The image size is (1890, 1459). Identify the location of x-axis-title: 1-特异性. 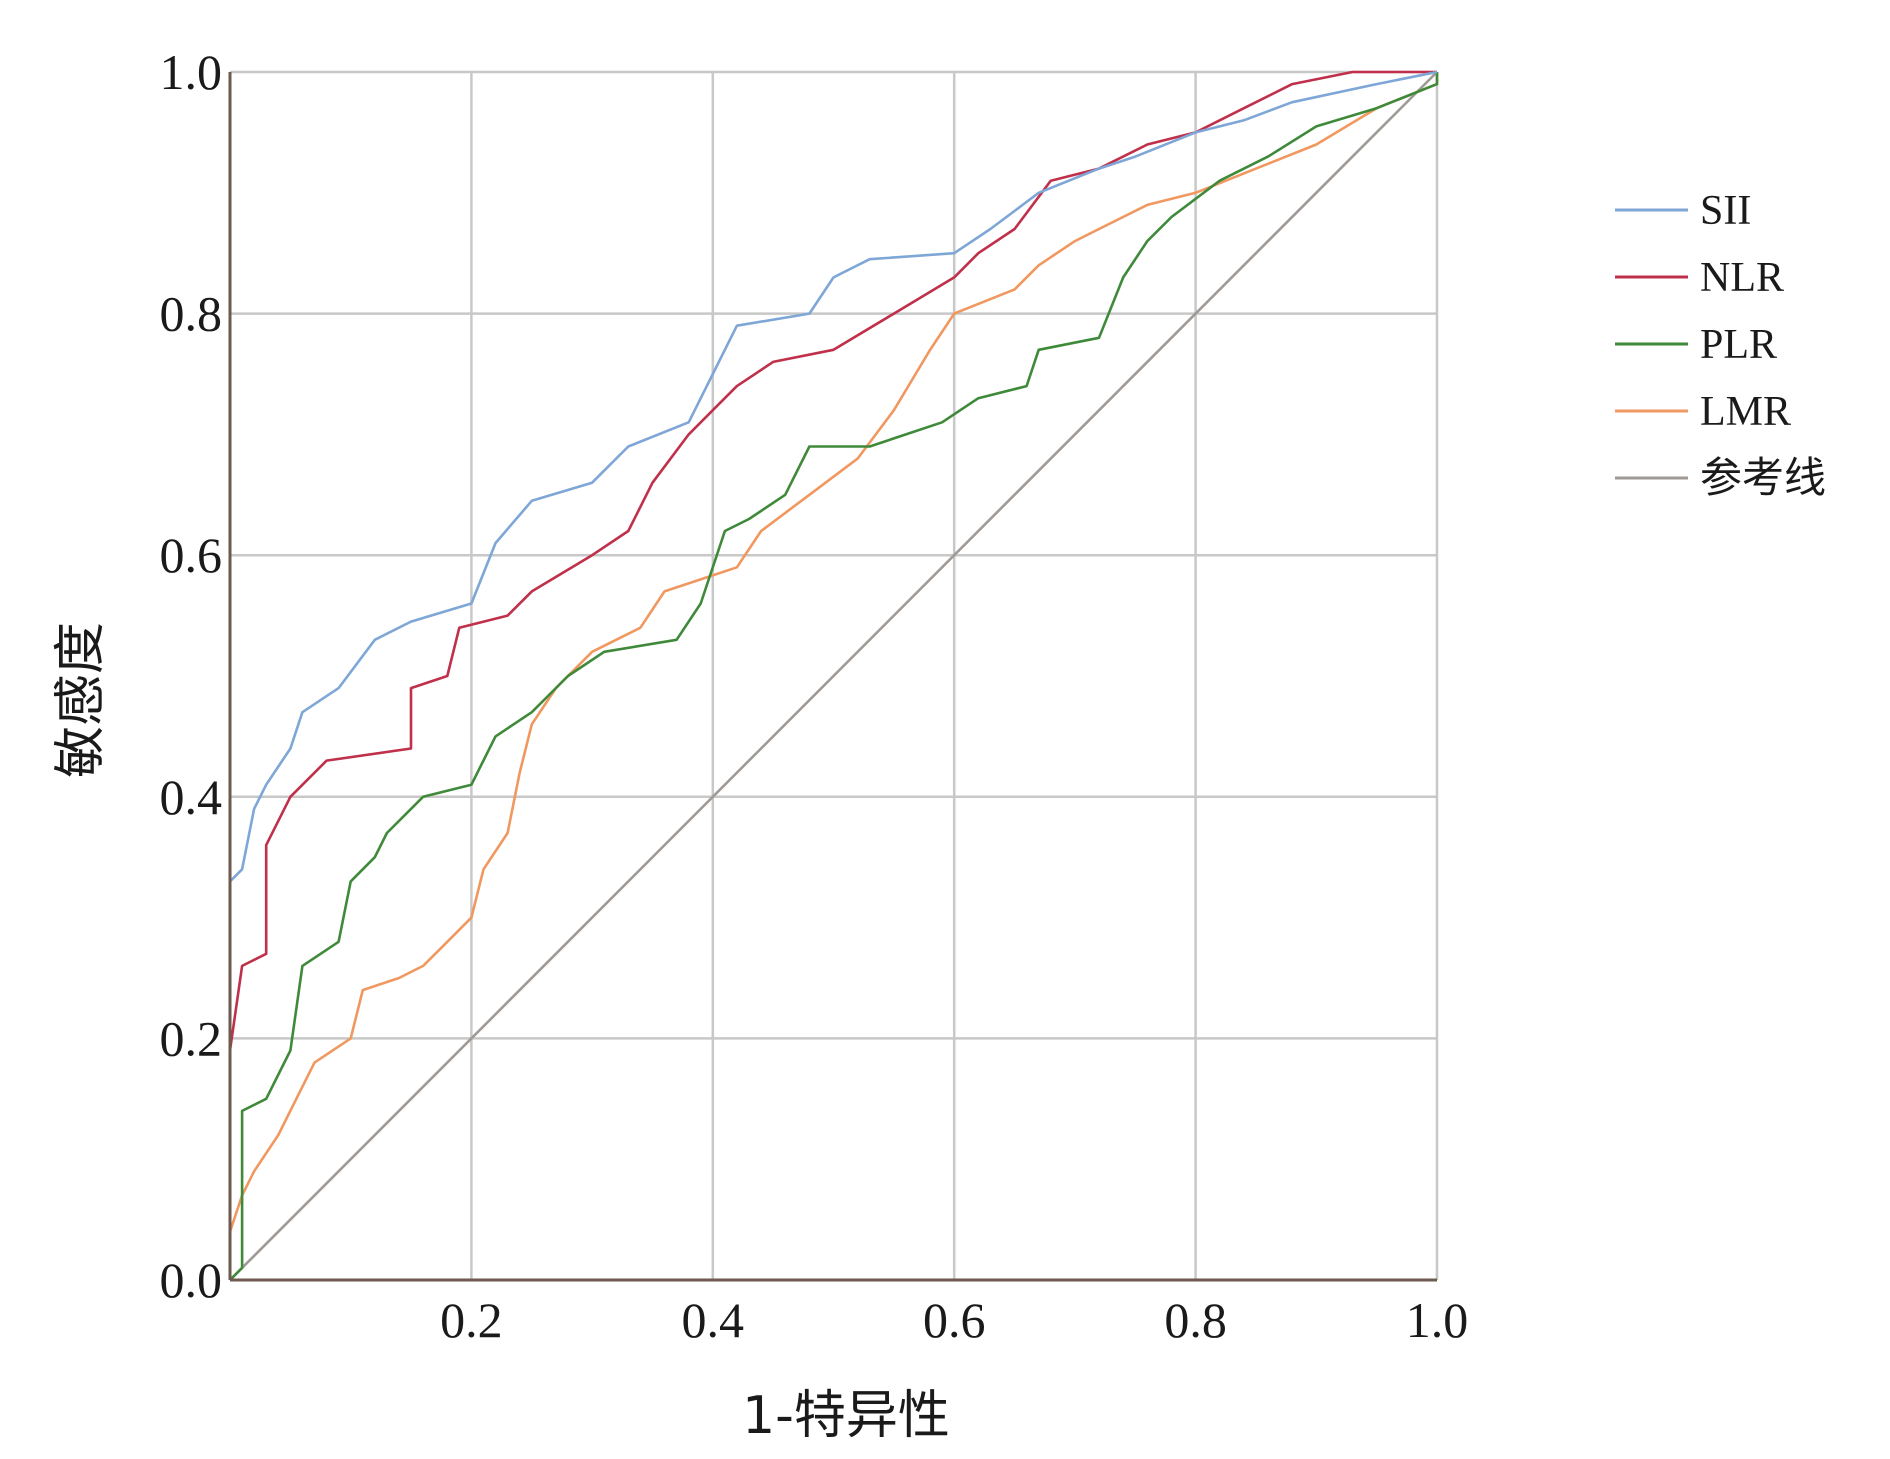
(846, 1416).